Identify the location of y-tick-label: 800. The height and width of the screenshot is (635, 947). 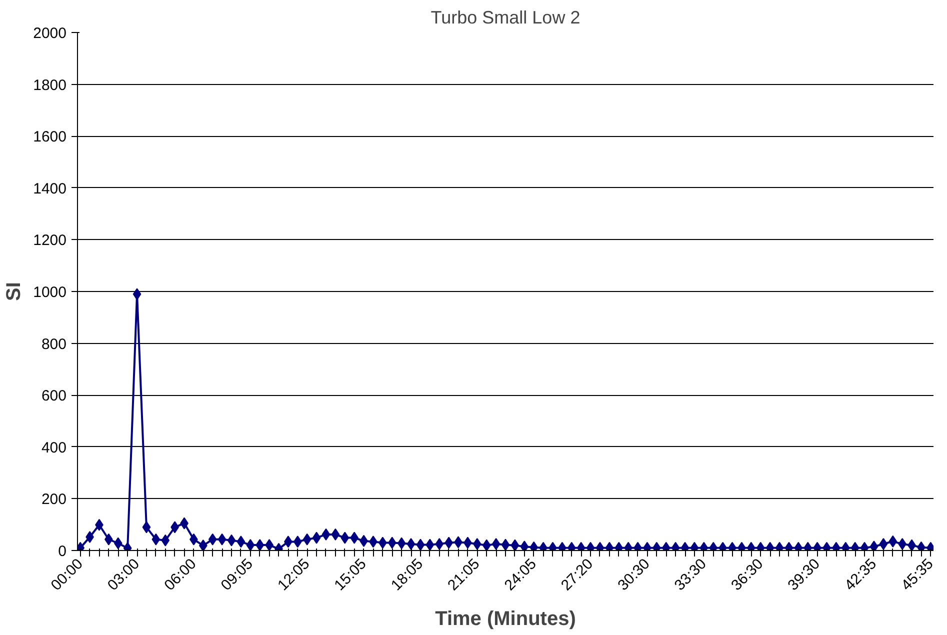
(54, 344).